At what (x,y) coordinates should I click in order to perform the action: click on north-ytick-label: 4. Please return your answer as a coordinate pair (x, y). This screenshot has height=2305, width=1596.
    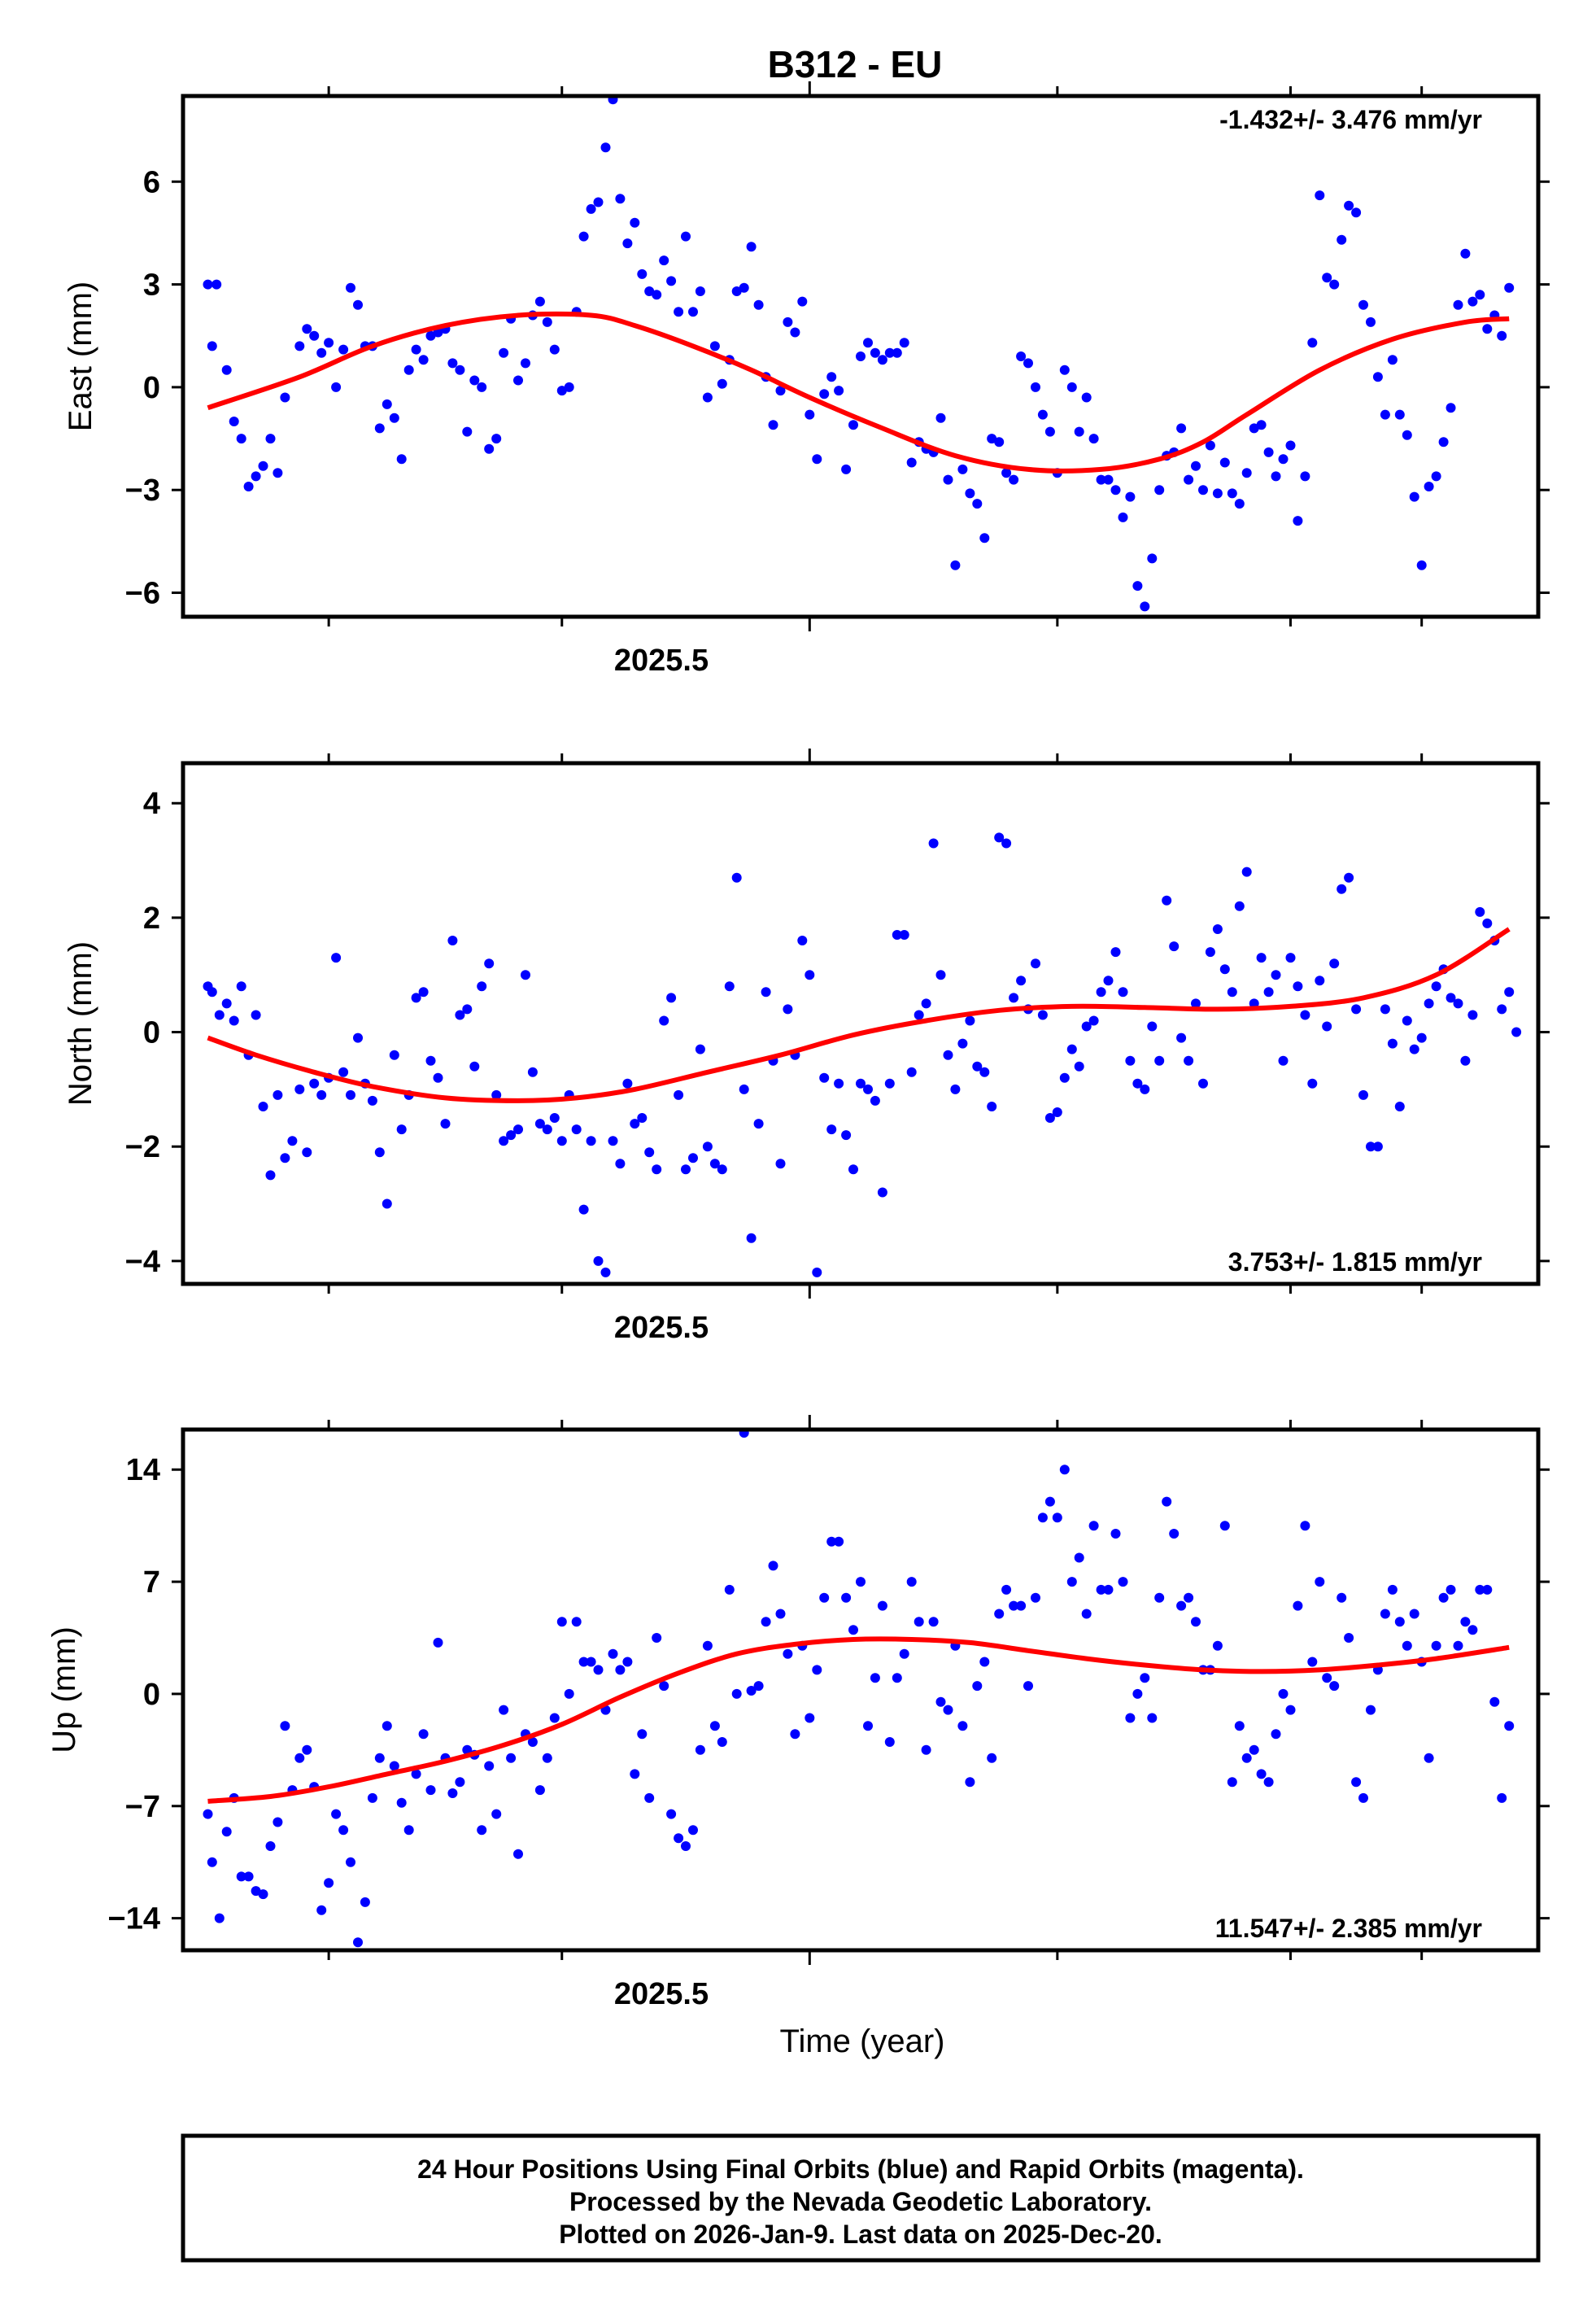
    Looking at the image, I should click on (151, 804).